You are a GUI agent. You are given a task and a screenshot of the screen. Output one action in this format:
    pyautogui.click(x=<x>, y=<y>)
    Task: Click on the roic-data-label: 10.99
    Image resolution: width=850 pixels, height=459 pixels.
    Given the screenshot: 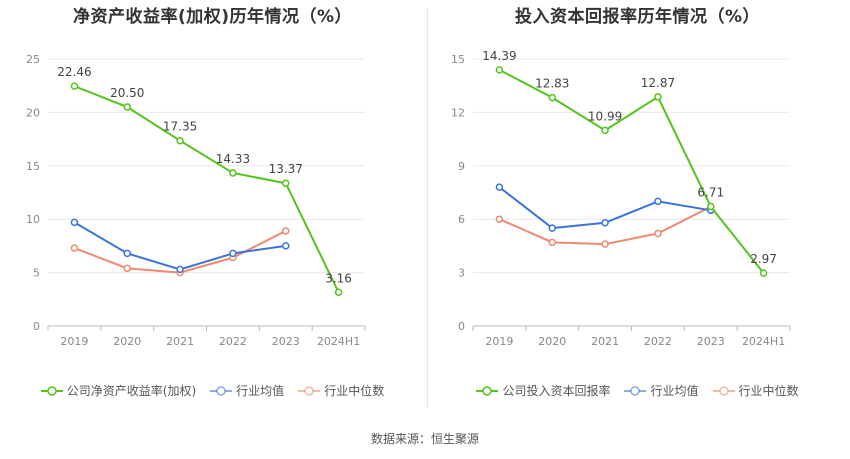 What is the action you would take?
    pyautogui.click(x=605, y=116)
    